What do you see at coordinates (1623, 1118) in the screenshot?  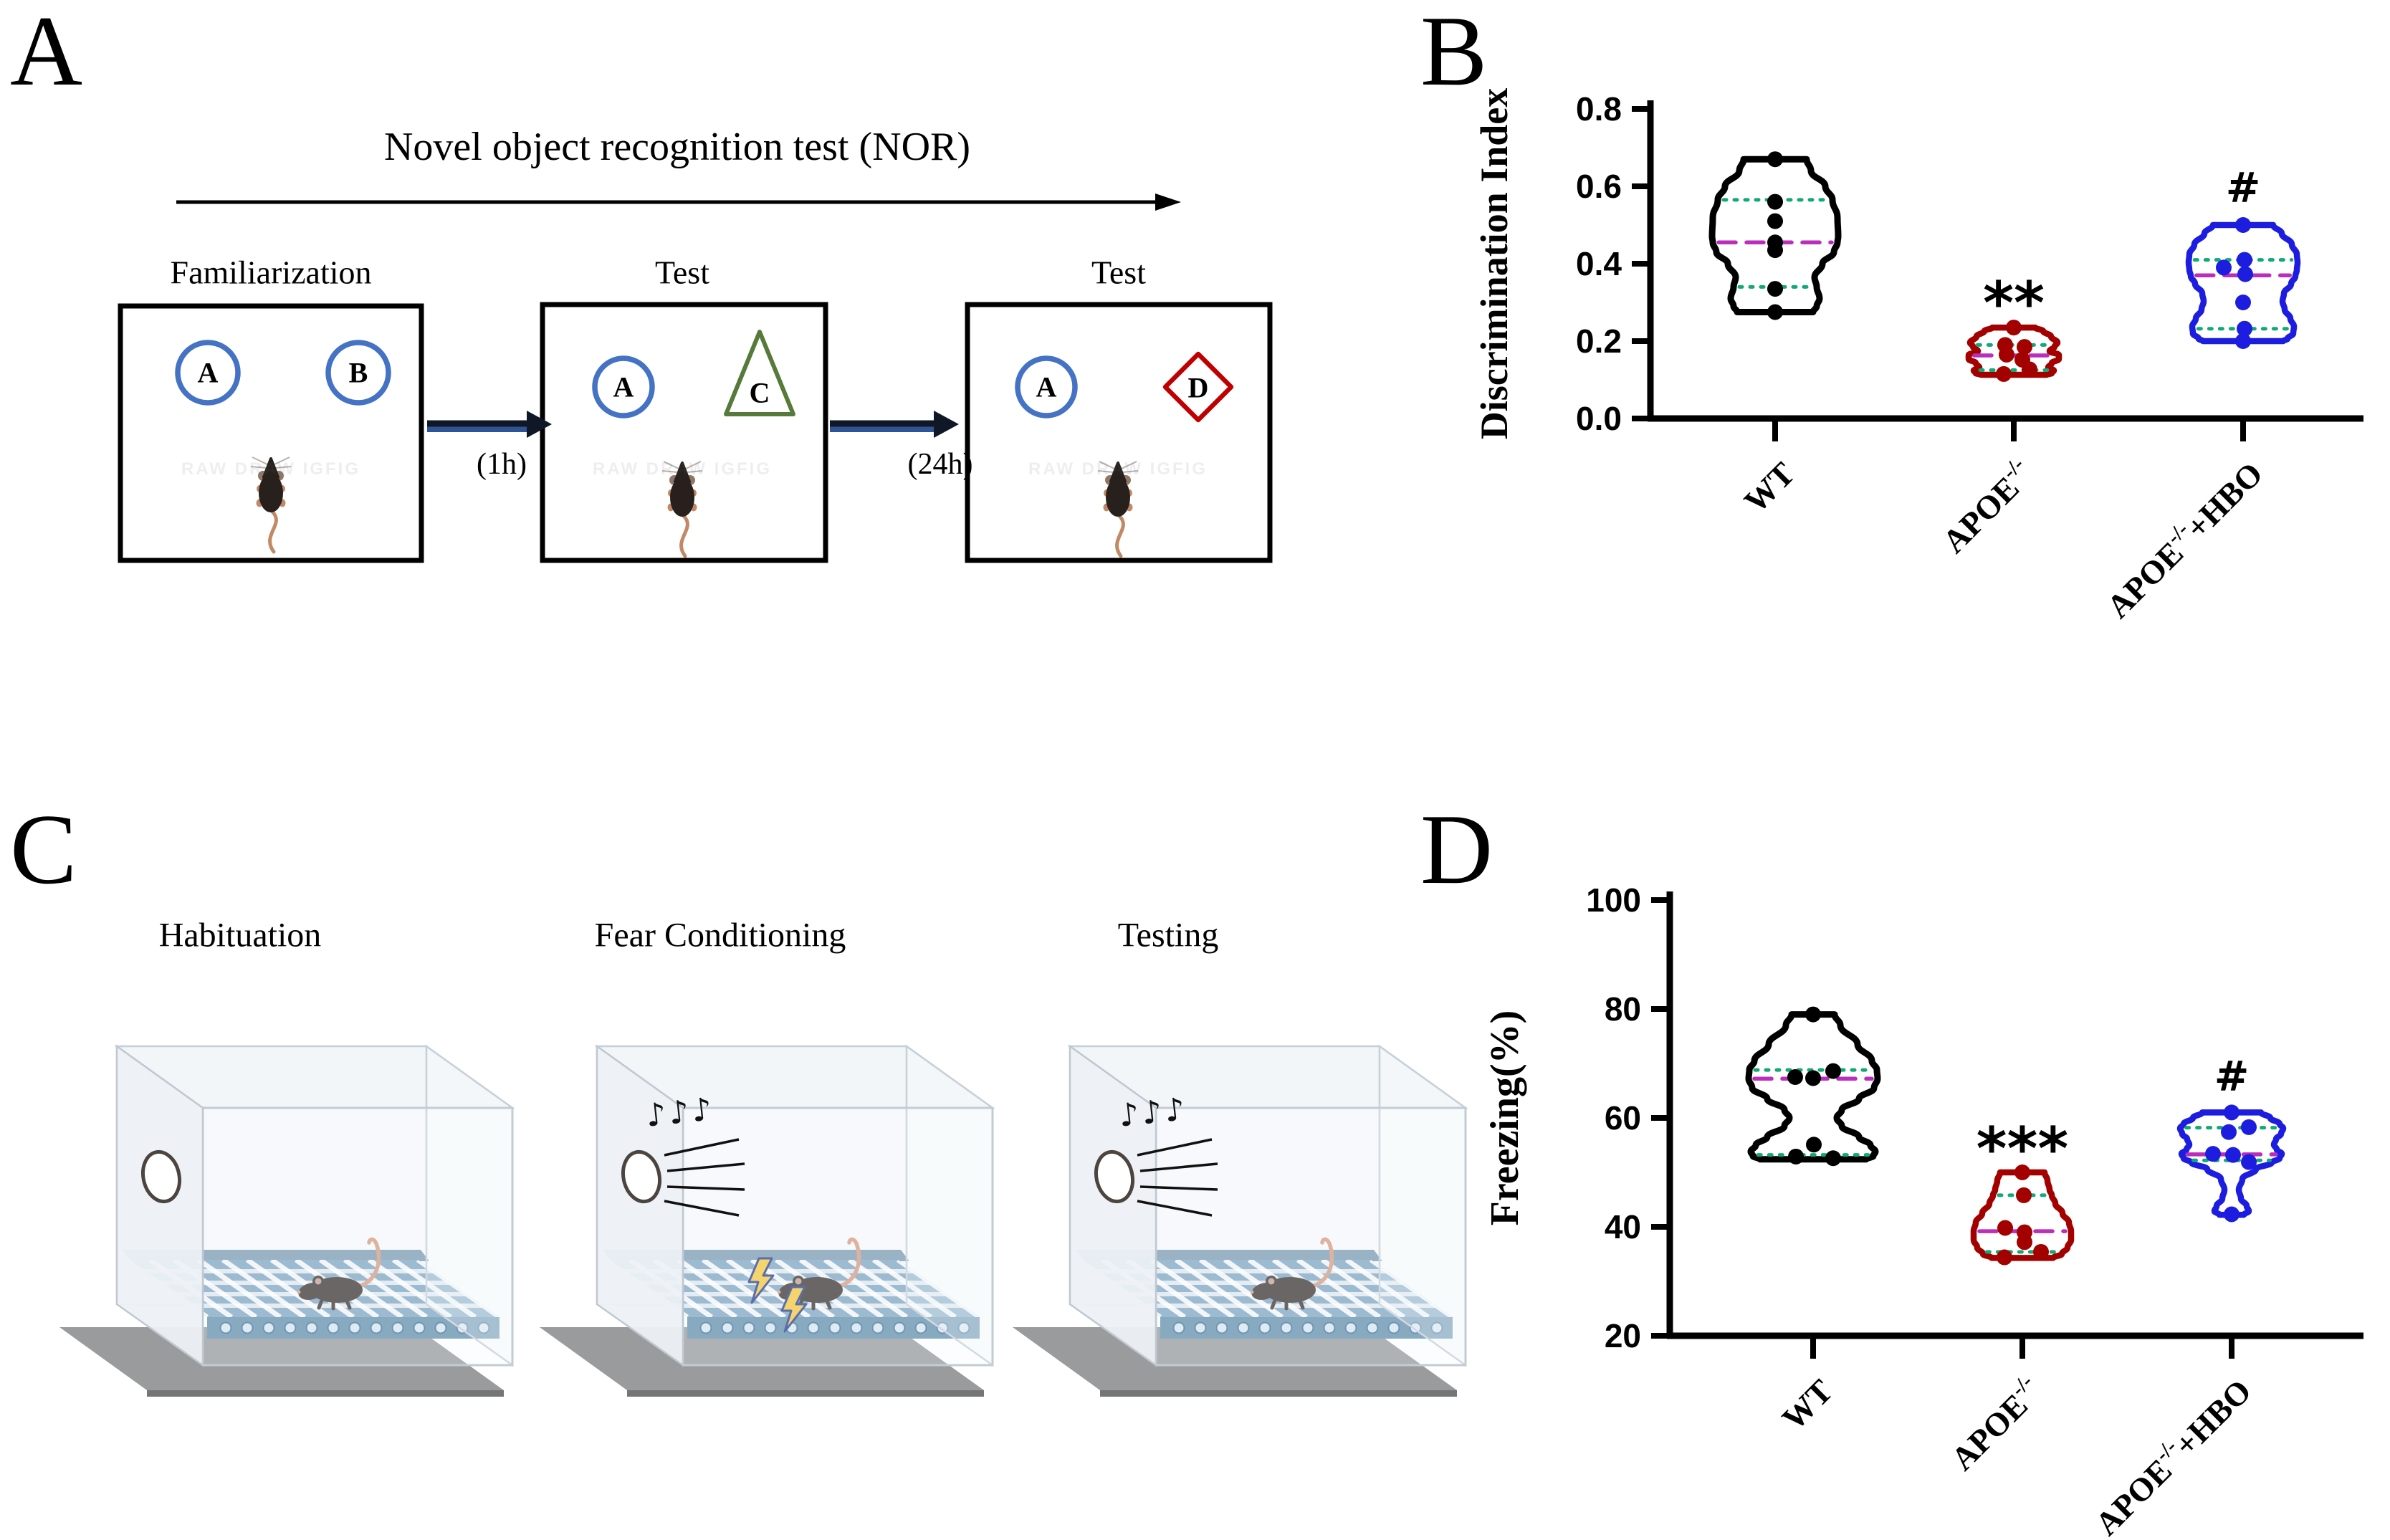 I see `y-tick-label: 60` at bounding box center [1623, 1118].